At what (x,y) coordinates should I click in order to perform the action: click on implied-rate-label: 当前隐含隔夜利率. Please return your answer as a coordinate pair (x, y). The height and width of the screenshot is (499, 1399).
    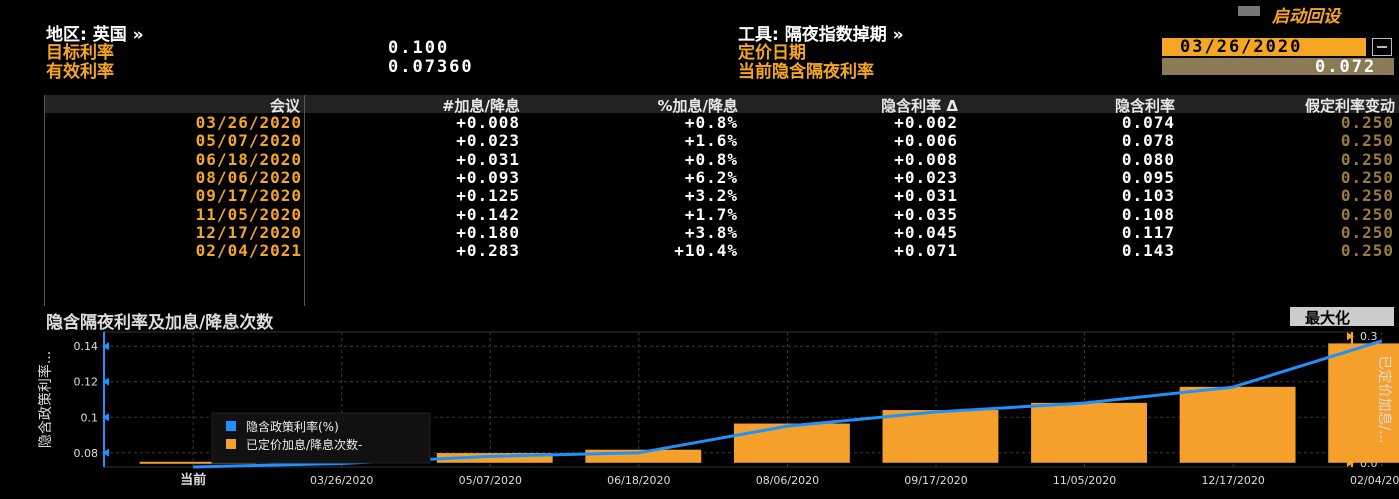
    Looking at the image, I should click on (806, 72).